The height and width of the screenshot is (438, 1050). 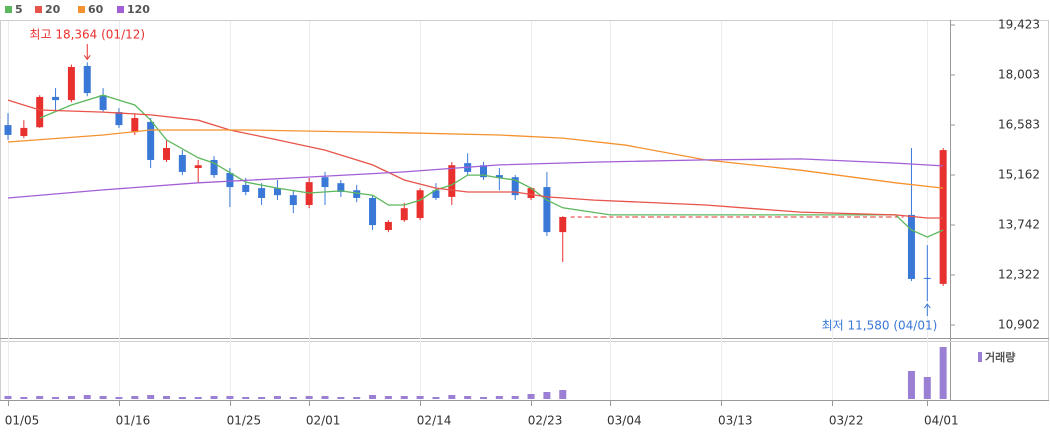 I want to click on x-tick-label: 01/16, so click(x=133, y=421).